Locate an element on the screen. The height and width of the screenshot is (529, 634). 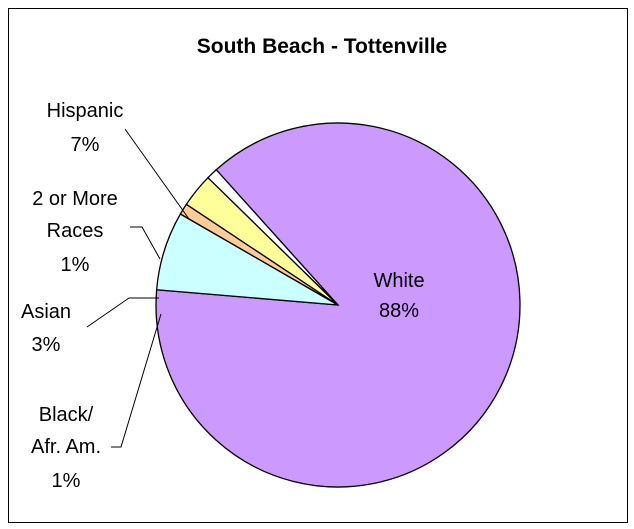
leader-lines is located at coordinates (138, 288).